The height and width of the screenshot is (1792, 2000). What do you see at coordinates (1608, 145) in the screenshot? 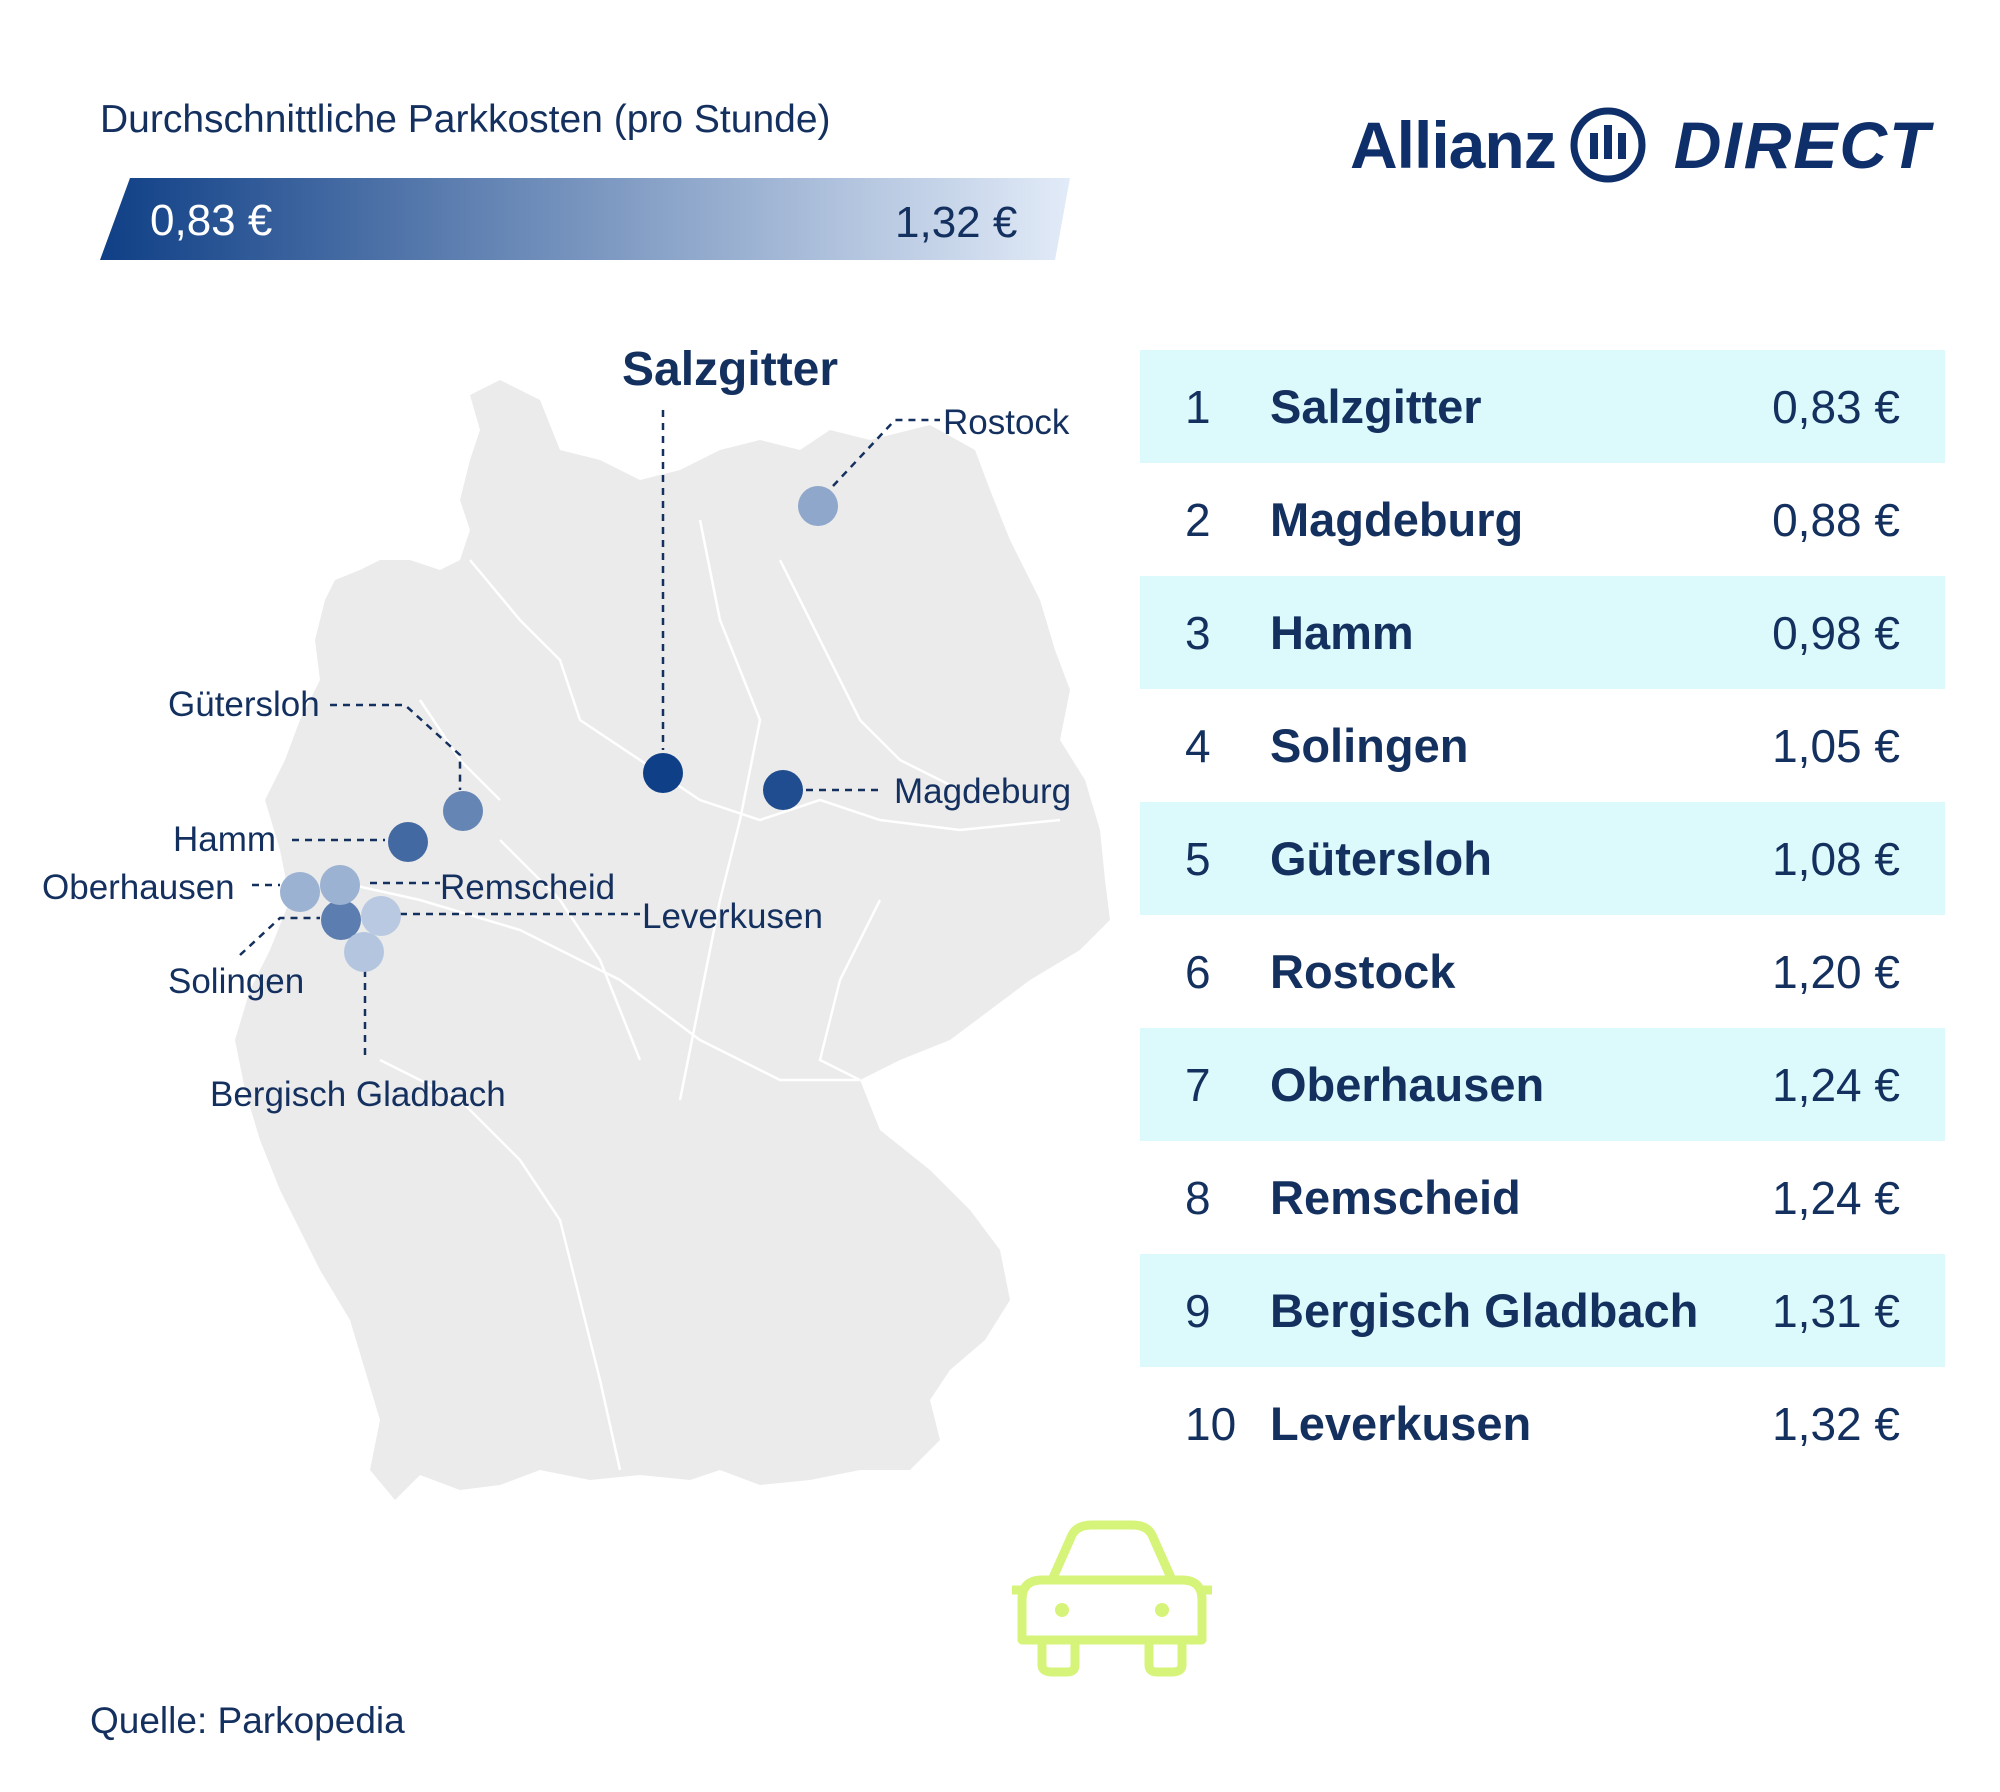
I see `allianz-eagle-icon` at bounding box center [1608, 145].